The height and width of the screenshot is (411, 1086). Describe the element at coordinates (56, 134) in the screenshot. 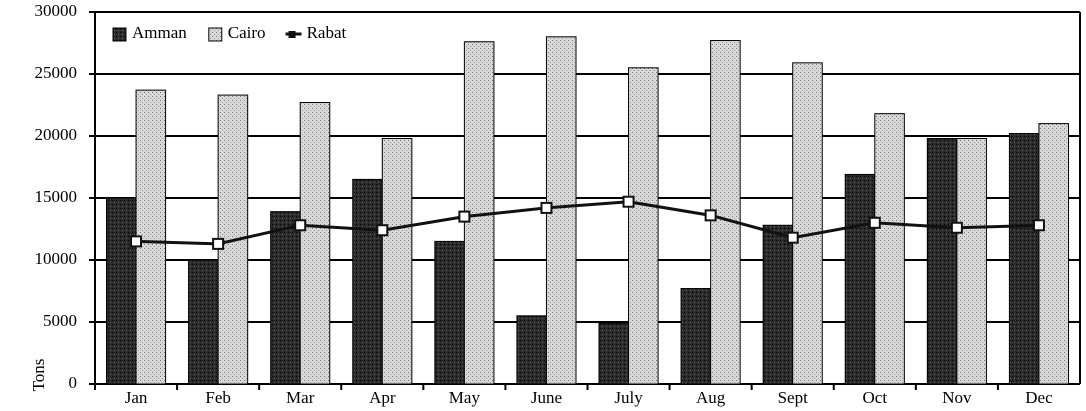

I see `y-tick-label: 20000` at that location.